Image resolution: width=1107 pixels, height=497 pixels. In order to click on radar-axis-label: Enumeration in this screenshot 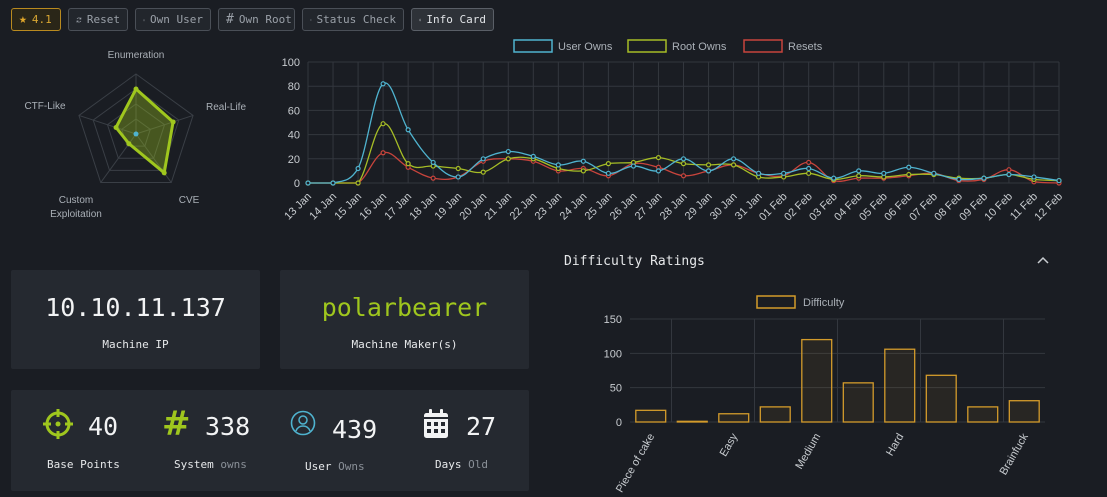, I will do `click(136, 55)`.